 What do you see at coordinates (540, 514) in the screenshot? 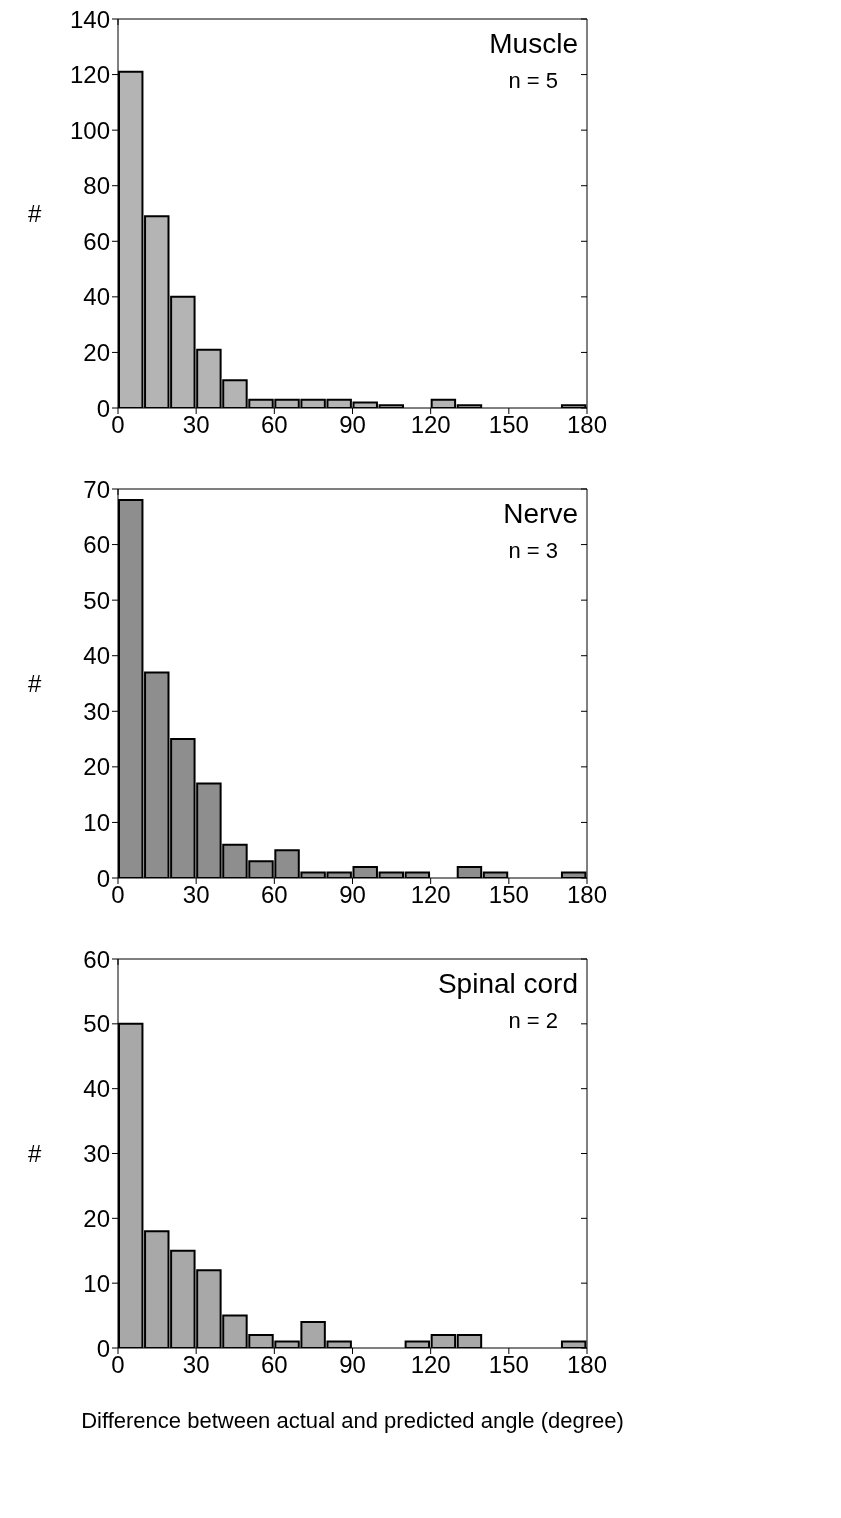
I see `annotation: Nerve` at bounding box center [540, 514].